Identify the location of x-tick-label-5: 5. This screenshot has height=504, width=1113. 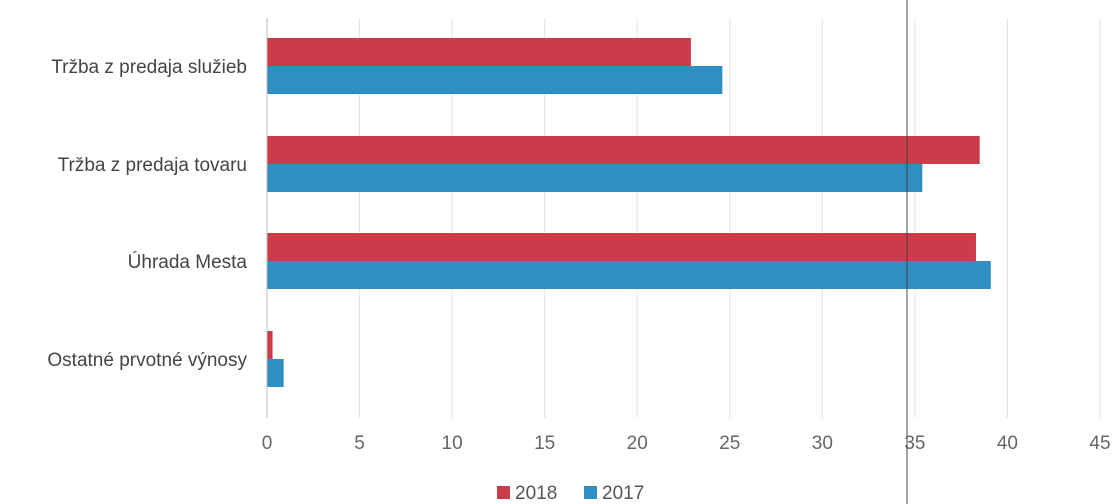
(359, 443).